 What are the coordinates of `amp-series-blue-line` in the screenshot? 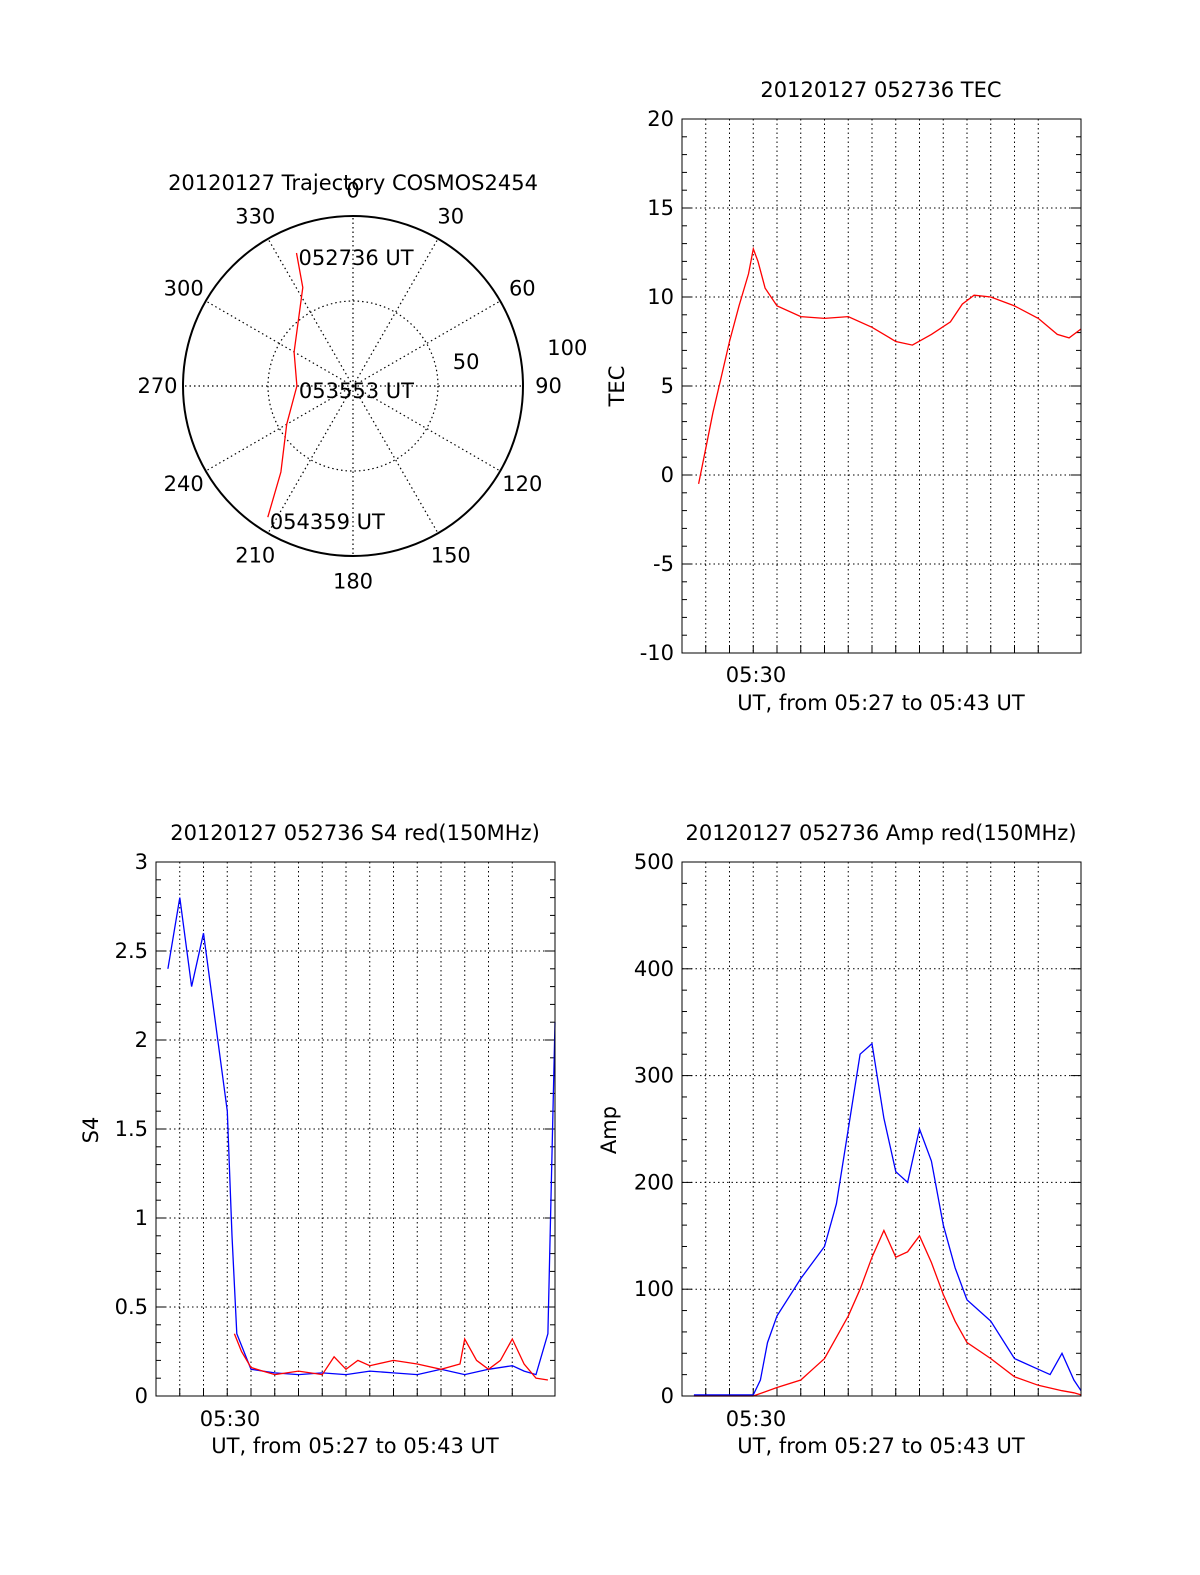 It's located at (887, 1219).